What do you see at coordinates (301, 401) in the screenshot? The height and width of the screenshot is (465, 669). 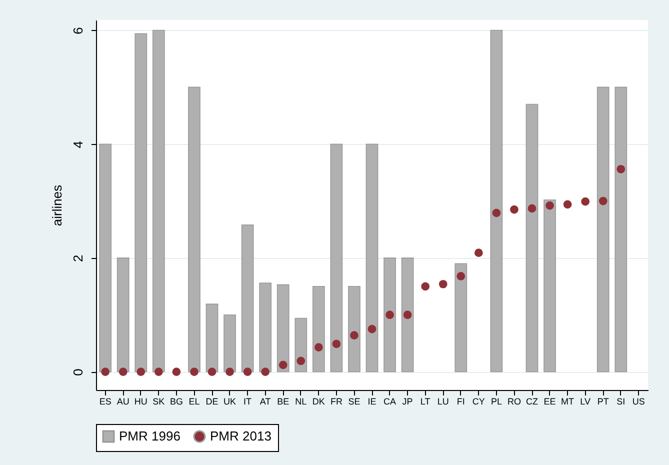 I see `x-tick-label: NL` at bounding box center [301, 401].